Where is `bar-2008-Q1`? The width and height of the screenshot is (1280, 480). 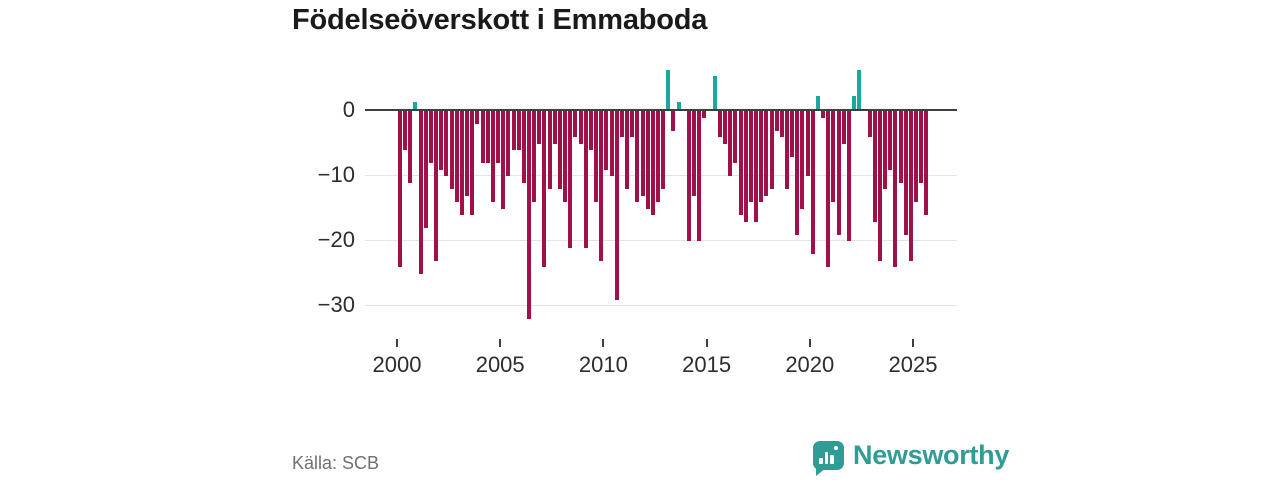
bar-2008-Q1 is located at coordinates (565, 156).